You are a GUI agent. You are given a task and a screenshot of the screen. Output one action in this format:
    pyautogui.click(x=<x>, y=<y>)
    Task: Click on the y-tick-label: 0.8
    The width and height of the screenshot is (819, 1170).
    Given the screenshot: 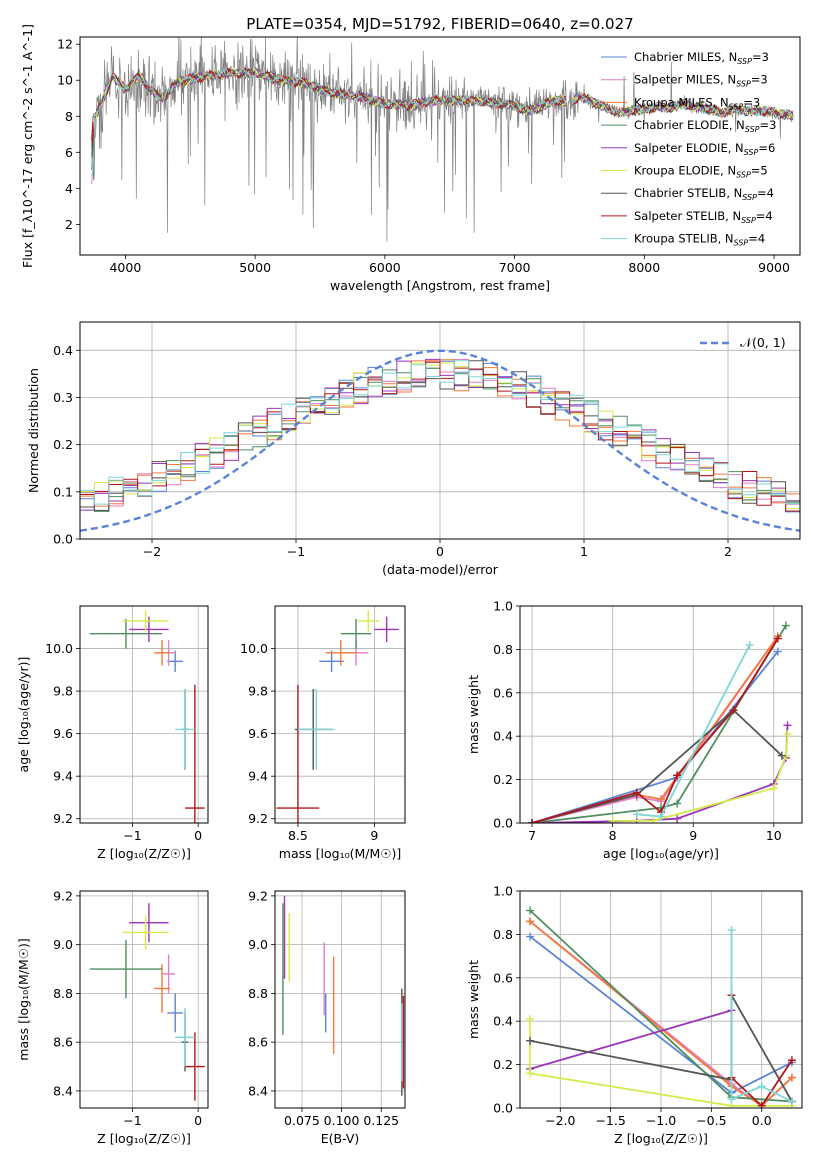 What is the action you would take?
    pyautogui.click(x=503, y=649)
    